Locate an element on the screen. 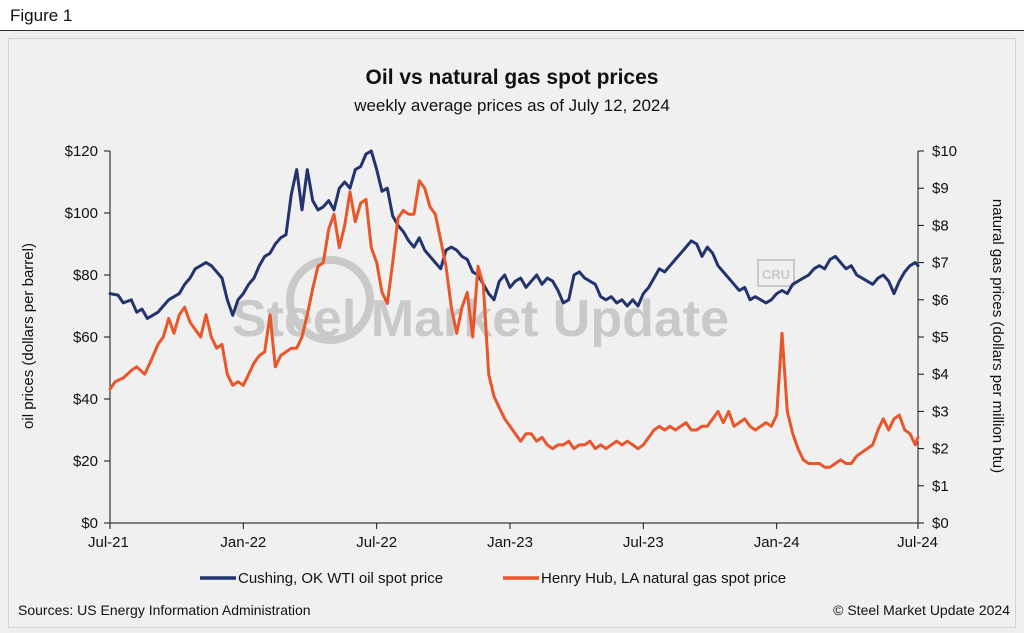  watermark: Steel Market Update CRU is located at coordinates (513, 302).